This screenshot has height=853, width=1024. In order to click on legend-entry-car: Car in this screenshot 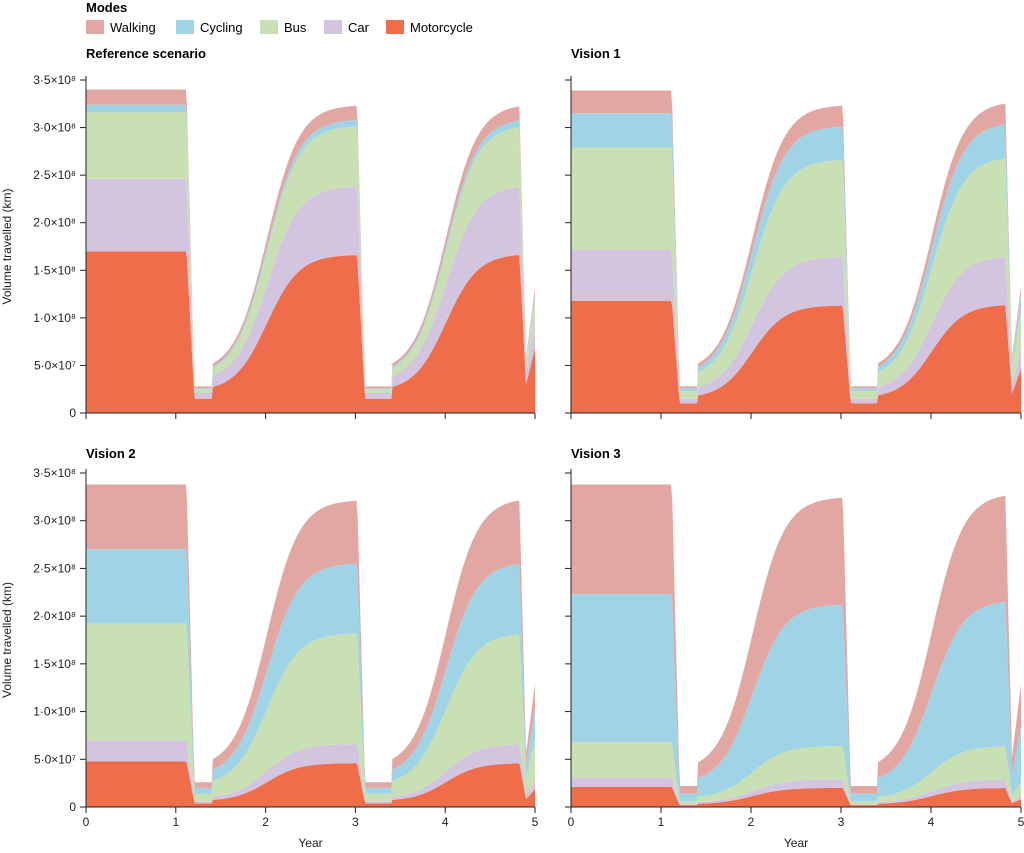, I will do `click(347, 27)`.